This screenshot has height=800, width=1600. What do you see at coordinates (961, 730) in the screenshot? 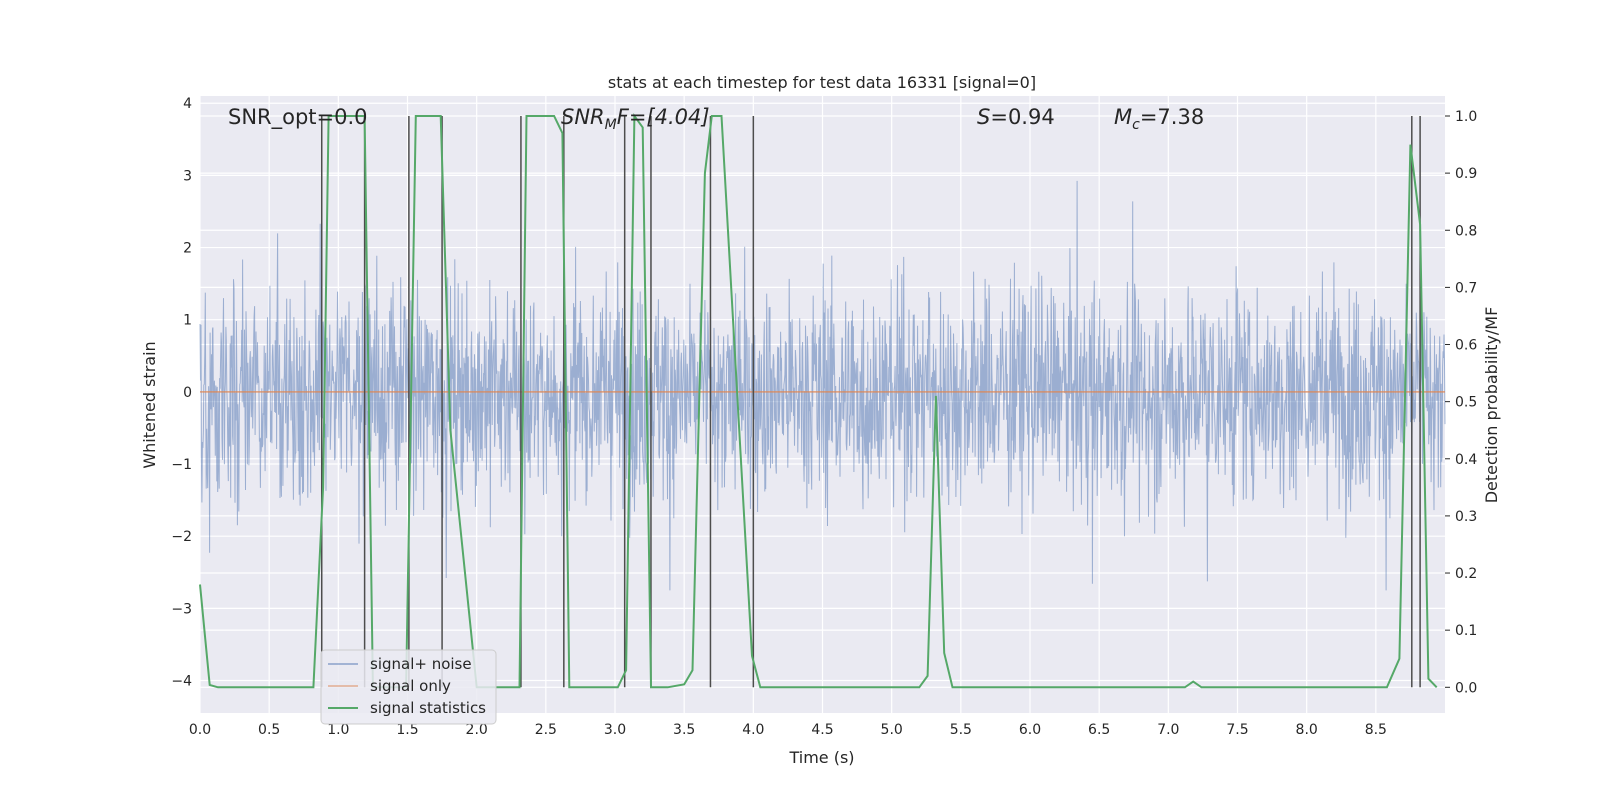
I see `x-tick-label: 5.5` at bounding box center [961, 730].